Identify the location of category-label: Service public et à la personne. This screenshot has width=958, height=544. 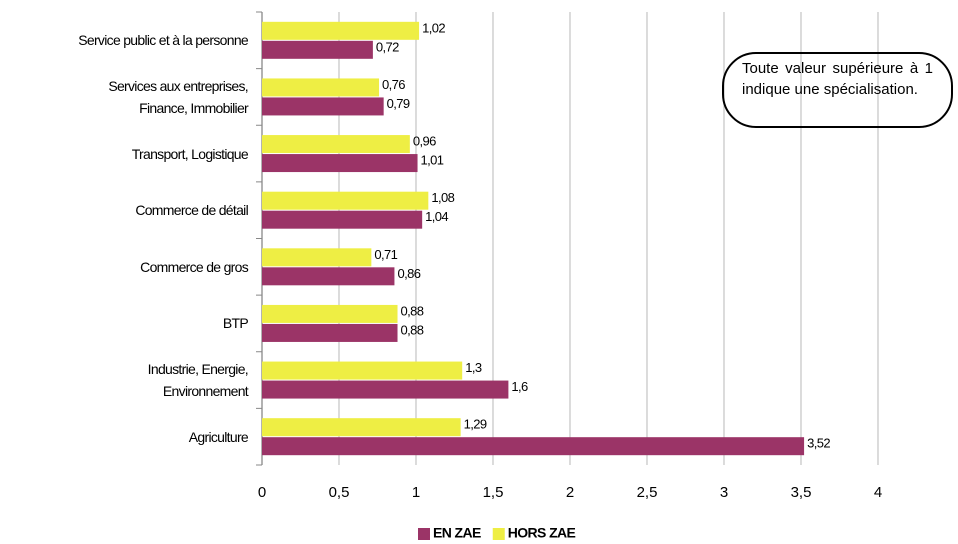
(163, 40).